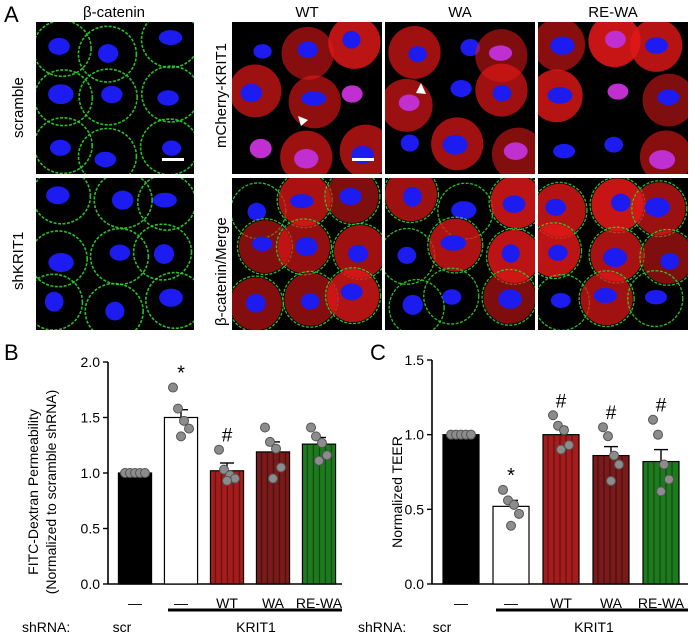 The image size is (692, 642). I want to click on panel-a-letter: A, so click(11, 14).